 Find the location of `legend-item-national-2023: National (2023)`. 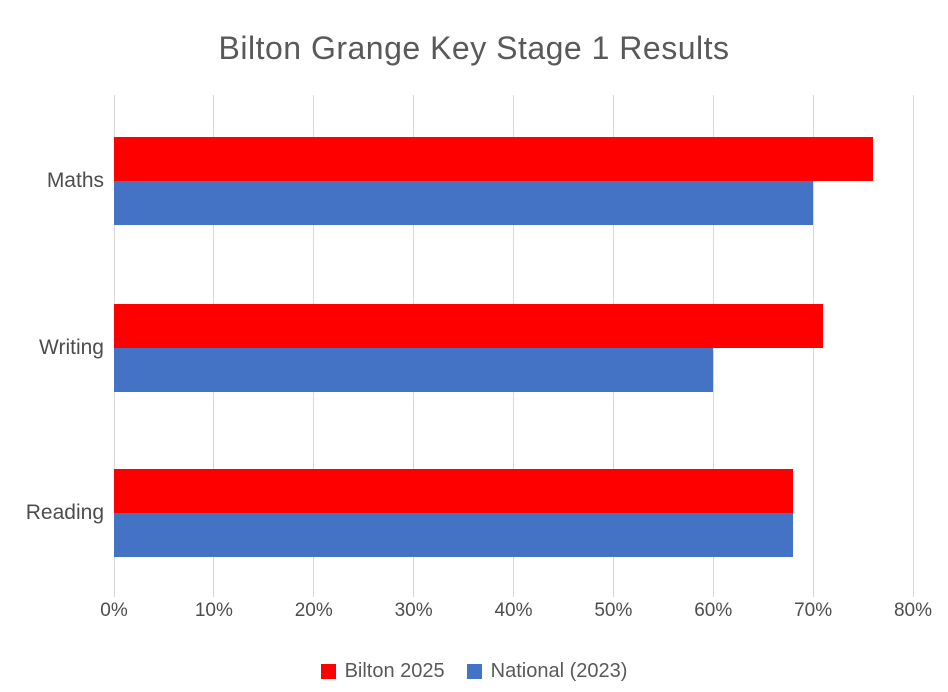

legend-item-national-2023: National (2023) is located at coordinates (547, 671).